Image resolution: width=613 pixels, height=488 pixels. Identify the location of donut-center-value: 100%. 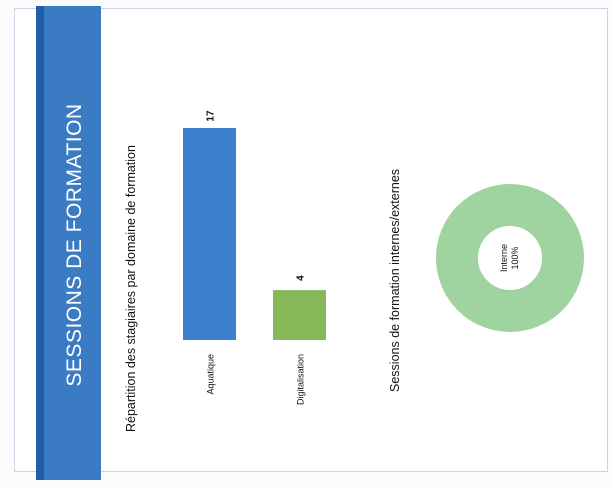
(515, 257).